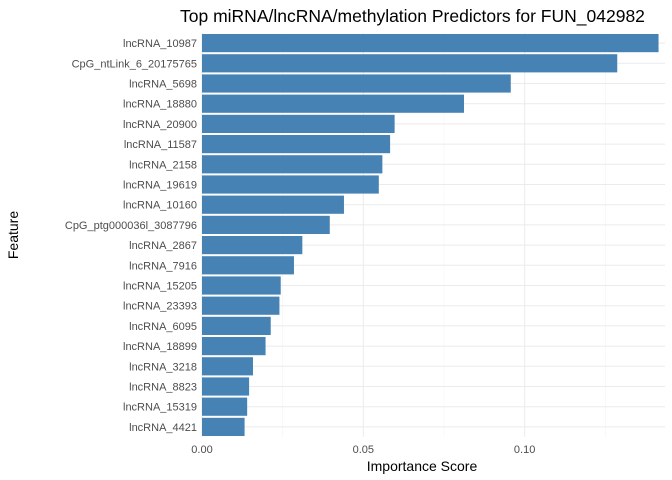  Describe the element at coordinates (422, 466) in the screenshot. I see `x-axis-title: Importance Score` at that location.